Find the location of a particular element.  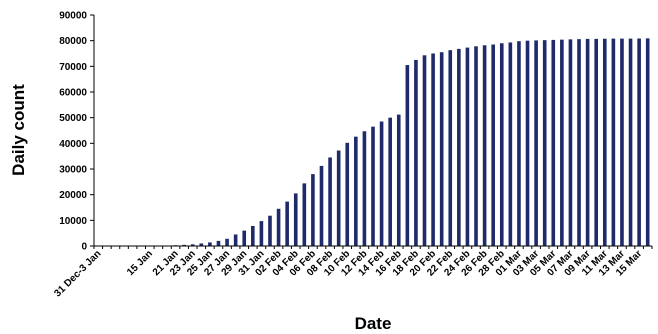

y-tick-label: 40000 is located at coordinates (73, 144).